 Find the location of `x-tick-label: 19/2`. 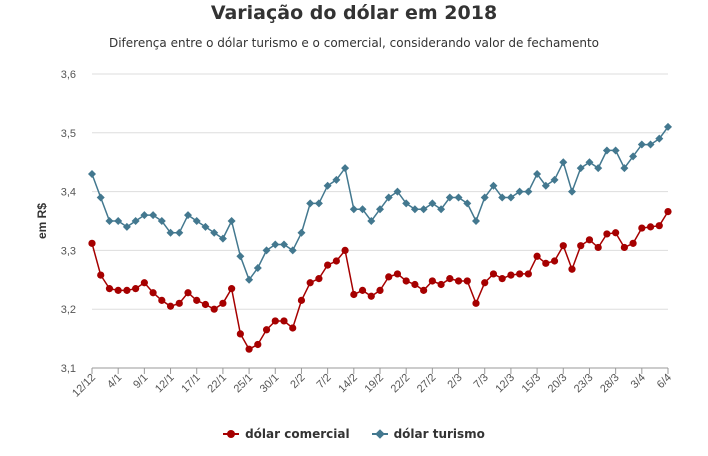

x-tick-label: 19/2 is located at coordinates (374, 384).